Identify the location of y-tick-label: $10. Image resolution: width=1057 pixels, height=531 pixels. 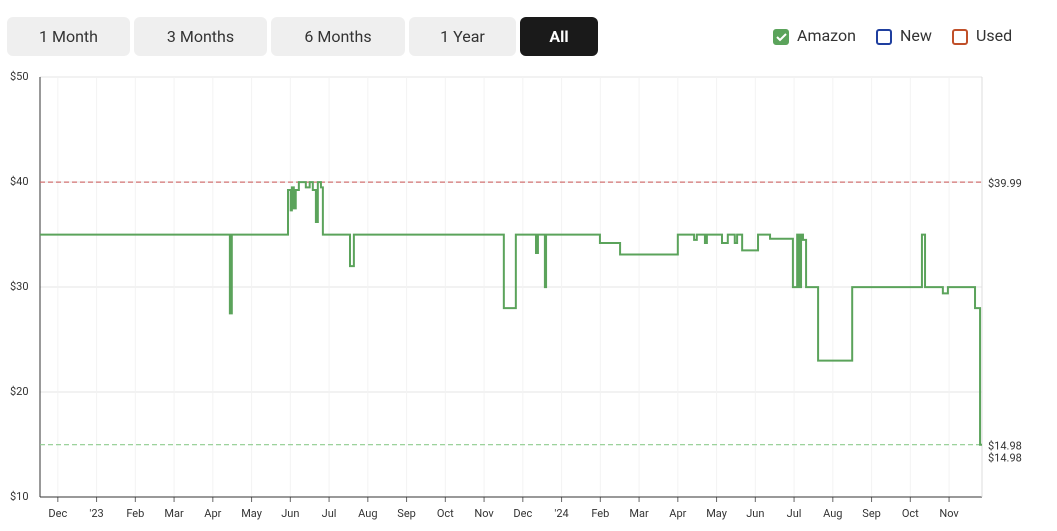
(19, 496).